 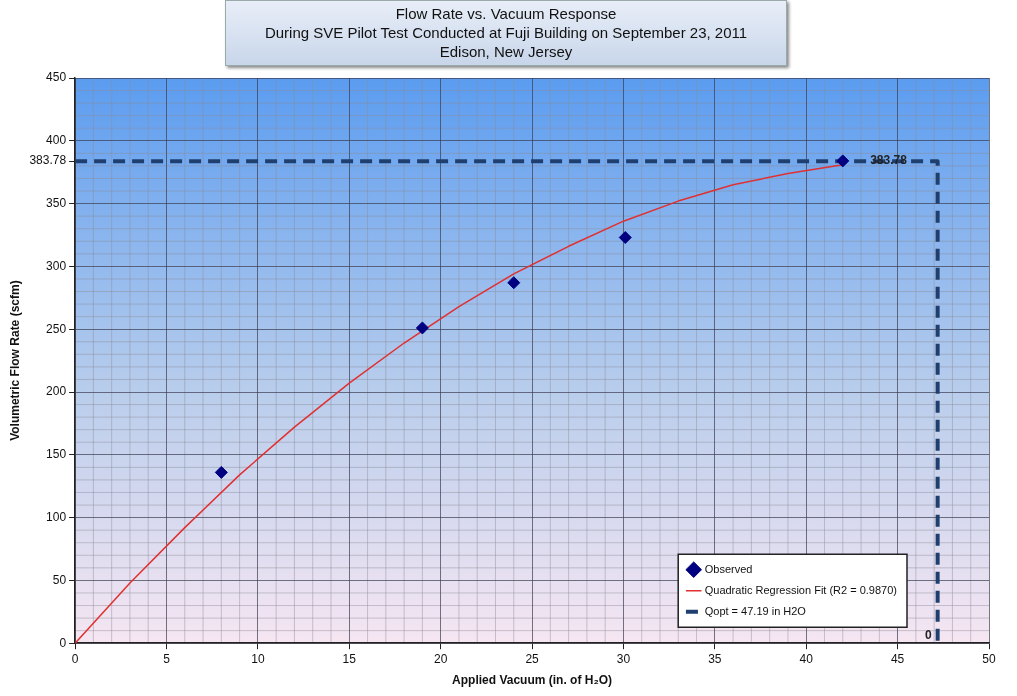 I want to click on x-tick-label: 20, so click(x=440, y=658).